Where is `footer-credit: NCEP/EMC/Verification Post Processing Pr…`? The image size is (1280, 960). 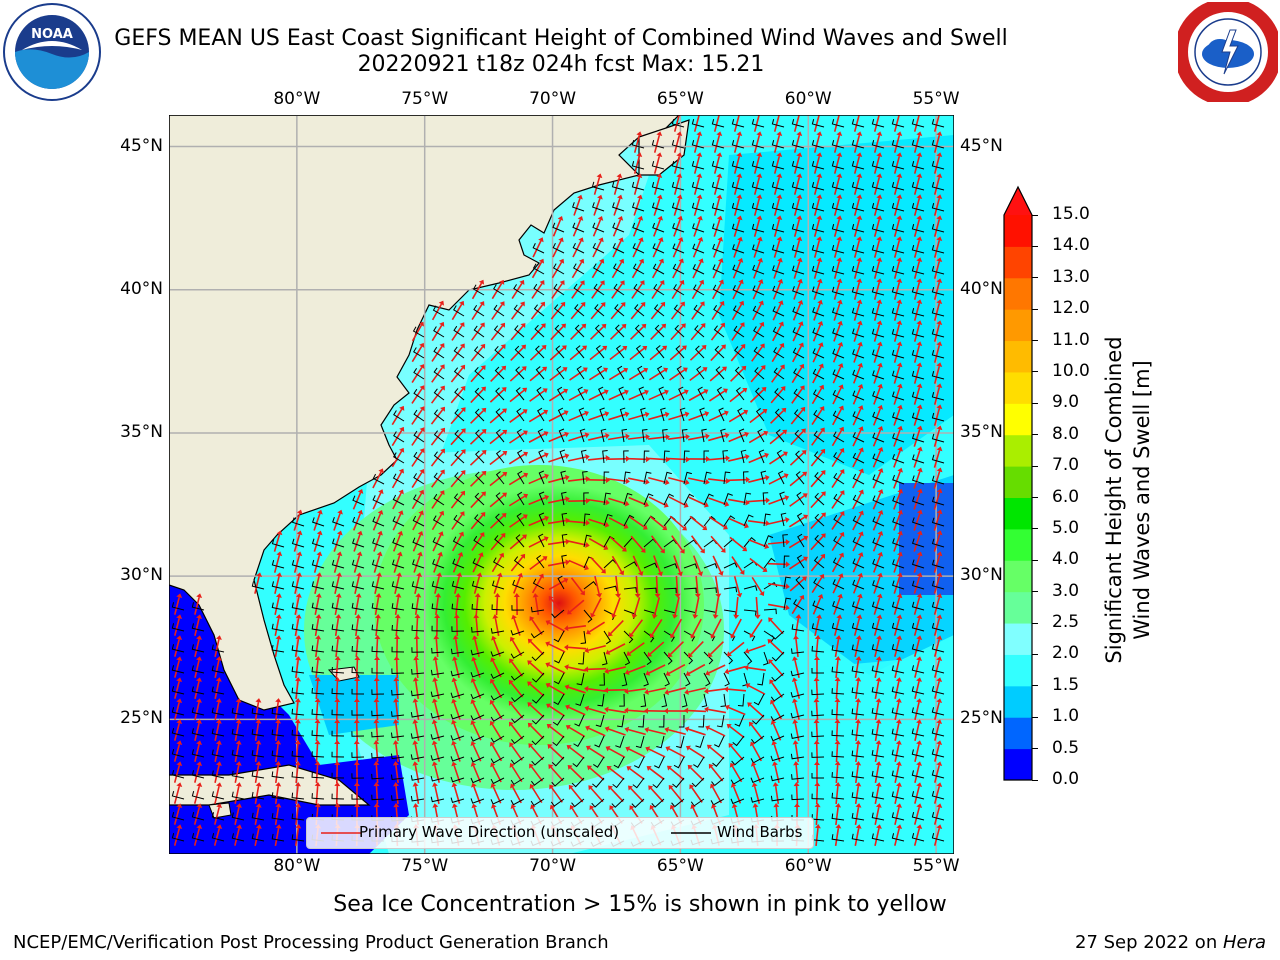
footer-credit: NCEP/EMC/Verification Post Processing Pr… is located at coordinates (311, 942).